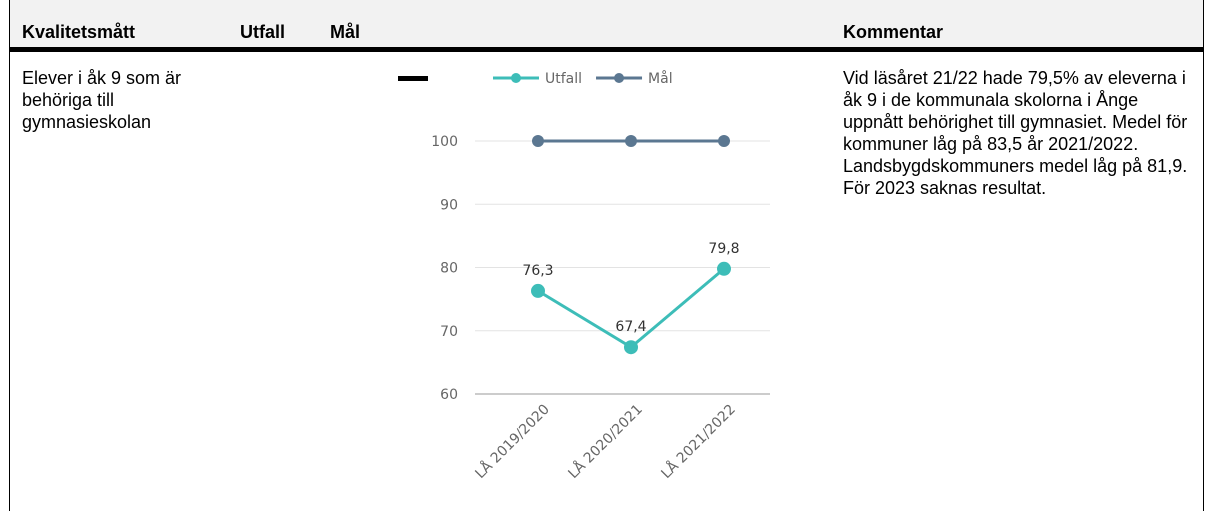 The width and height of the screenshot is (1213, 511). I want to click on data-label: 76,3, so click(537, 271).